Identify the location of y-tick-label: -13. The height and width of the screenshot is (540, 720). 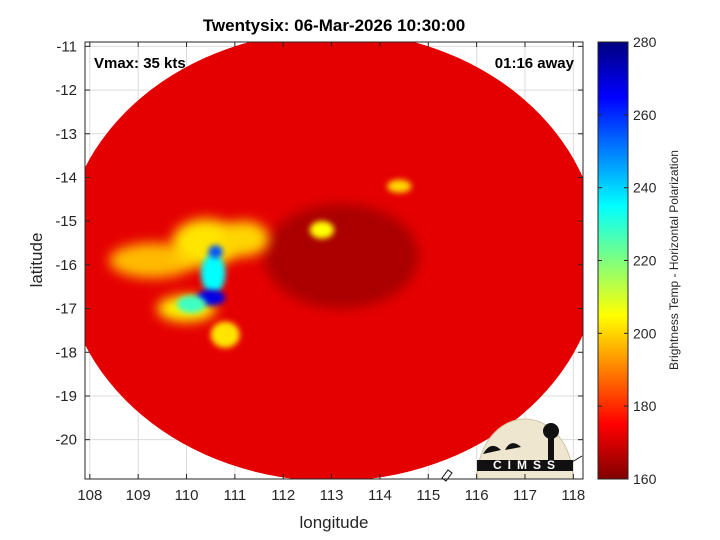
(66, 134).